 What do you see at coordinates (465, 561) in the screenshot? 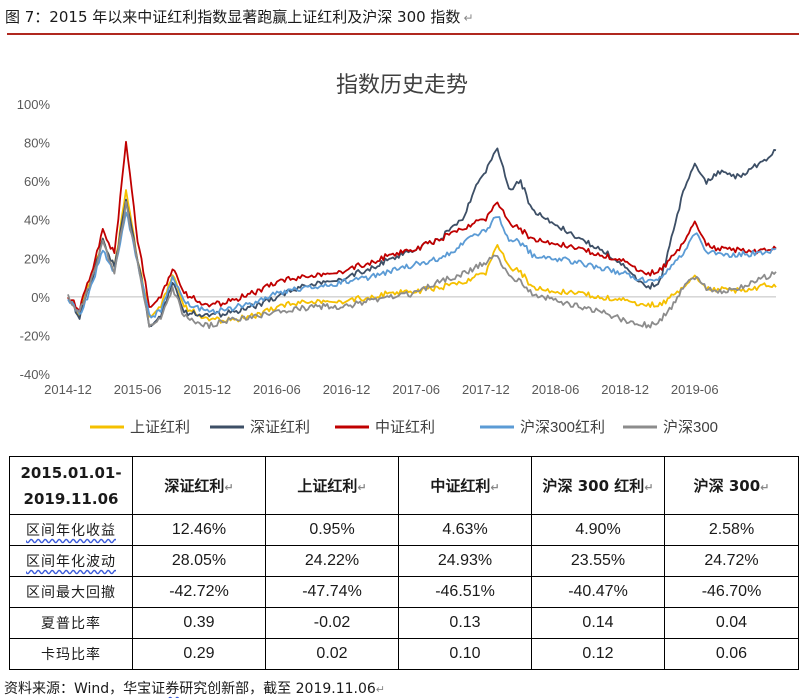
I see `table-cell: 24.93%` at bounding box center [465, 561].